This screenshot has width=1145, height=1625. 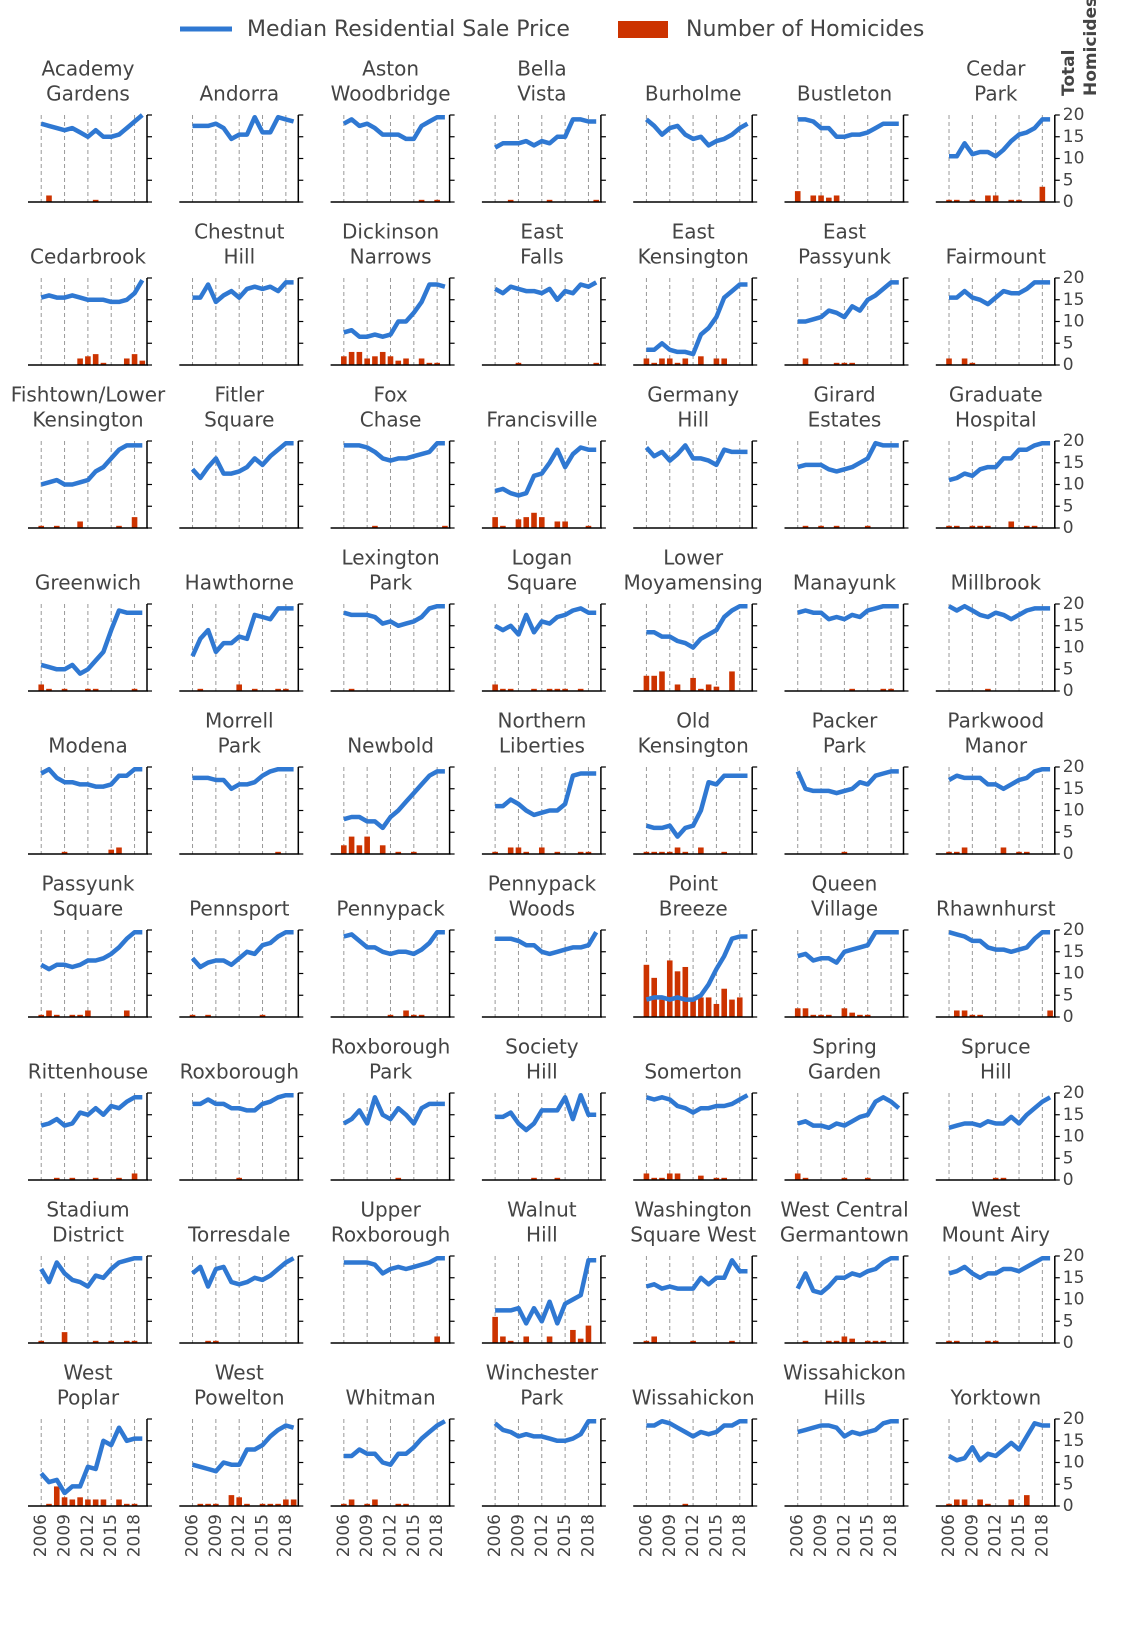 I want to click on panel-title: Pennypack, so click(x=390, y=909).